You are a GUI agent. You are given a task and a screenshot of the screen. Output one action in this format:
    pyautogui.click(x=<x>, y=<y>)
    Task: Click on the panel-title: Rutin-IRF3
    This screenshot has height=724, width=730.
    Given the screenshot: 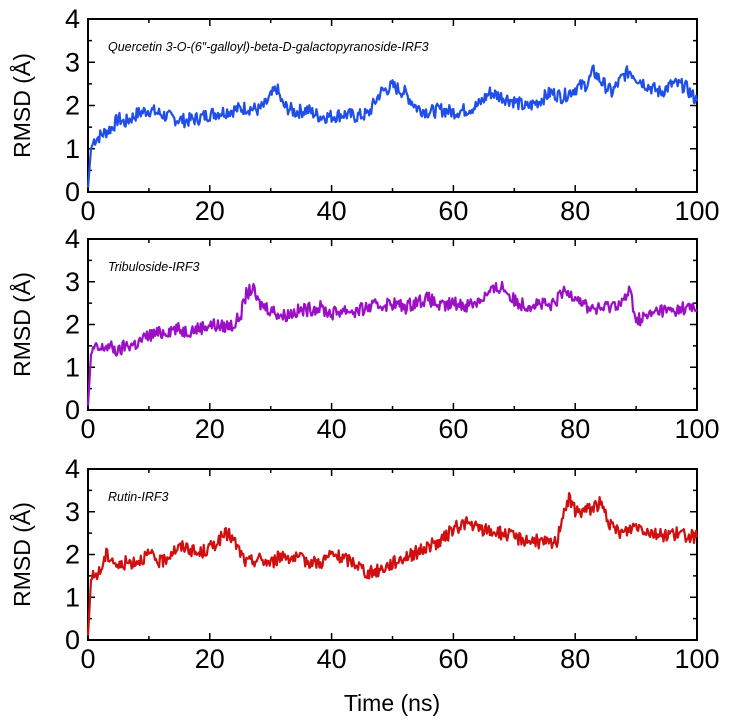 What is the action you would take?
    pyautogui.click(x=138, y=497)
    